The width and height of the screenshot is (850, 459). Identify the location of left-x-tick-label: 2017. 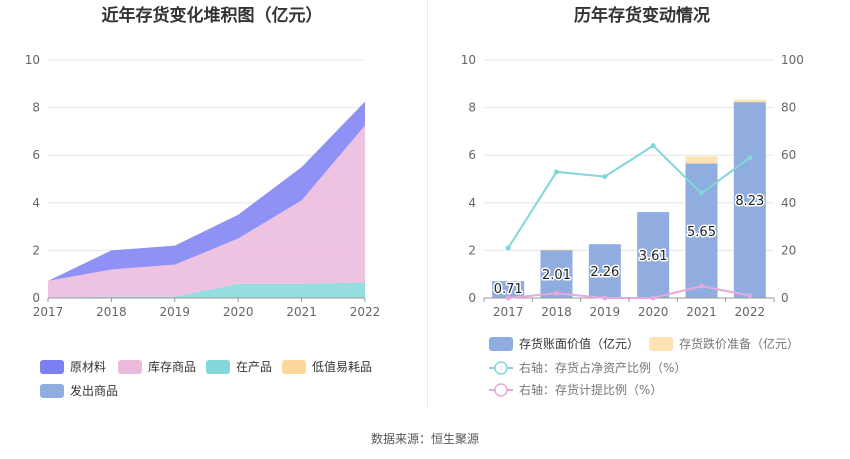
(48, 312).